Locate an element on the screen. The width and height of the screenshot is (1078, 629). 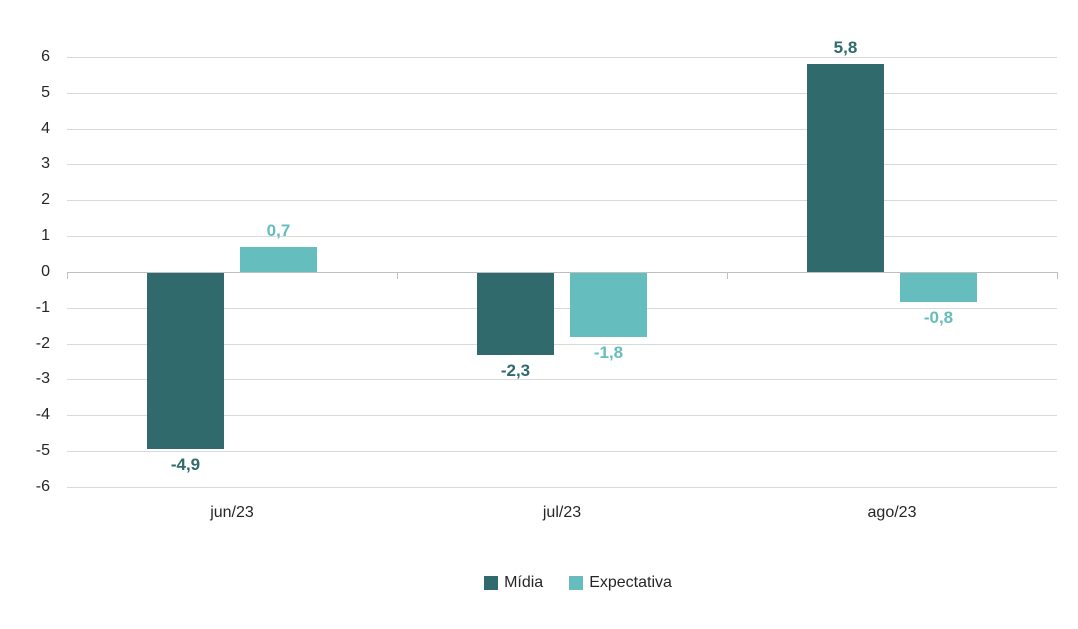
zero-axis-line is located at coordinates (562, 272).